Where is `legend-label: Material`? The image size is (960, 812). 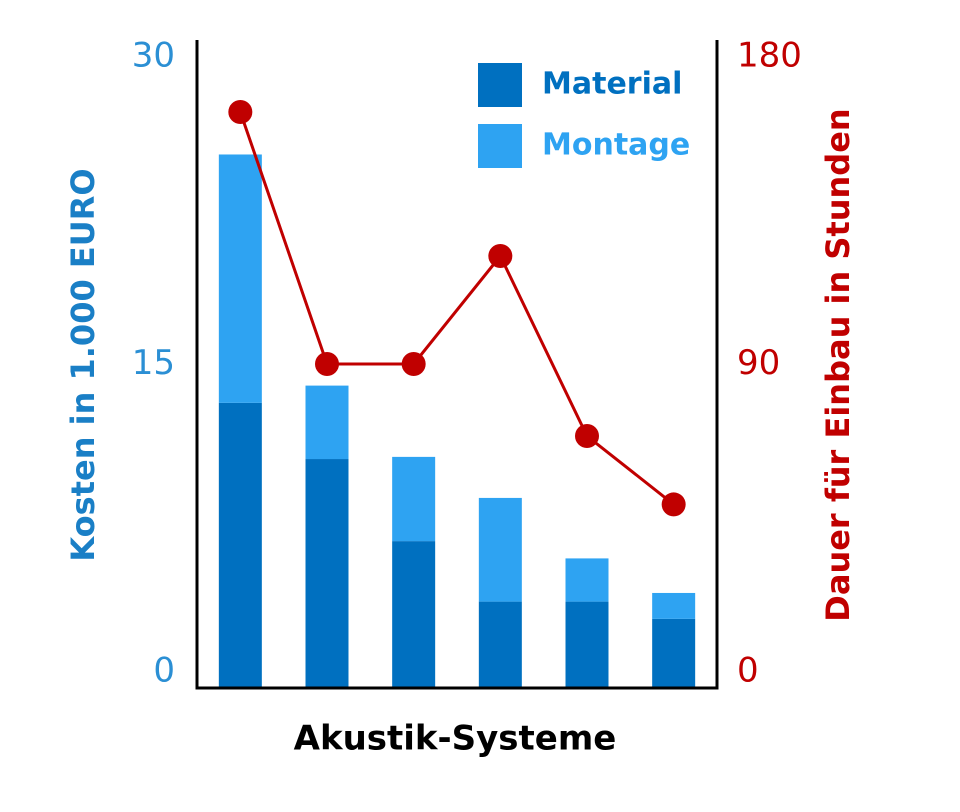
legend-label: Material is located at coordinates (612, 84).